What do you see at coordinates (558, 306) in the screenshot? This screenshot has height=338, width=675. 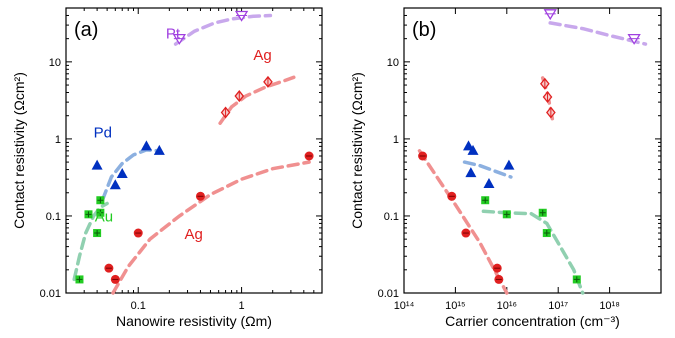 I see `x-tick-label: 10¹⁷` at bounding box center [558, 306].